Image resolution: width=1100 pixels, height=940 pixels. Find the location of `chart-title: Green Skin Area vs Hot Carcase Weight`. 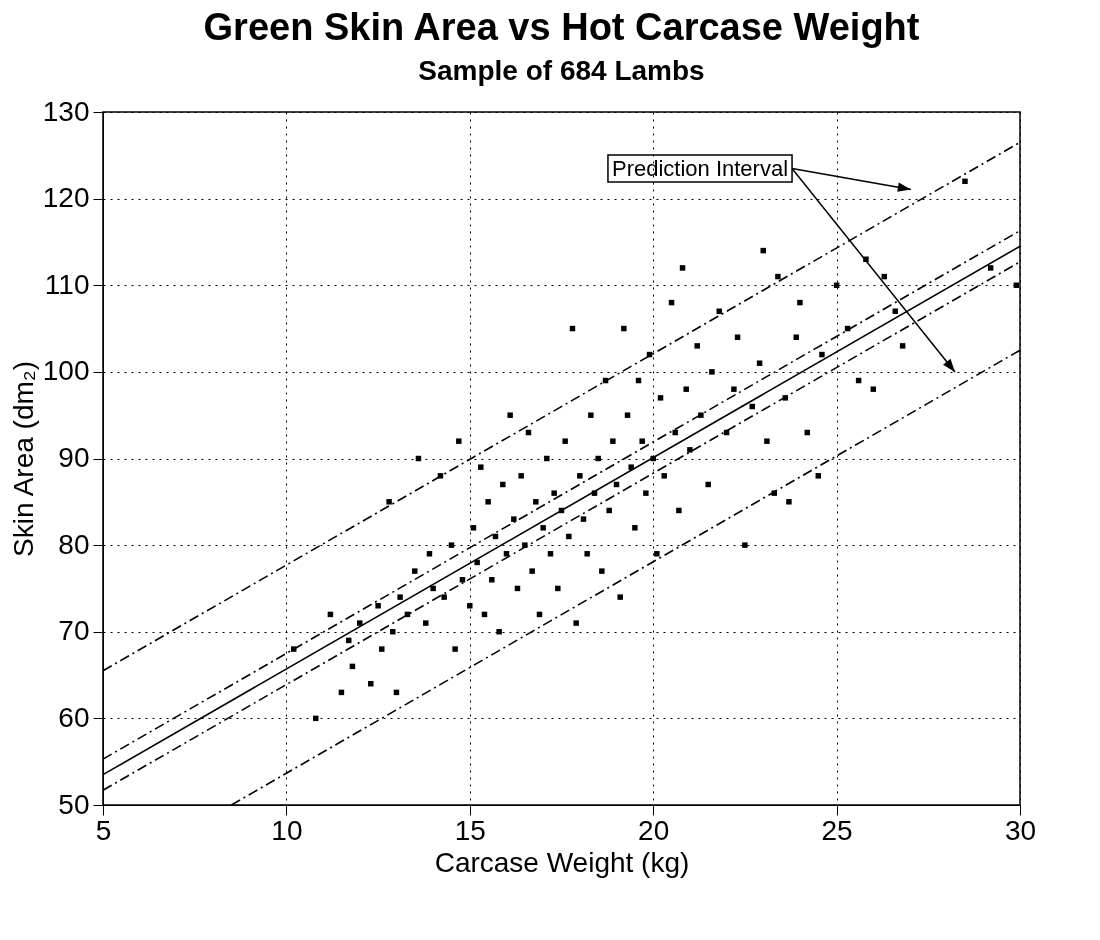

chart-title: Green Skin Area vs Hot Carcase Weight is located at coordinates (561, 27).